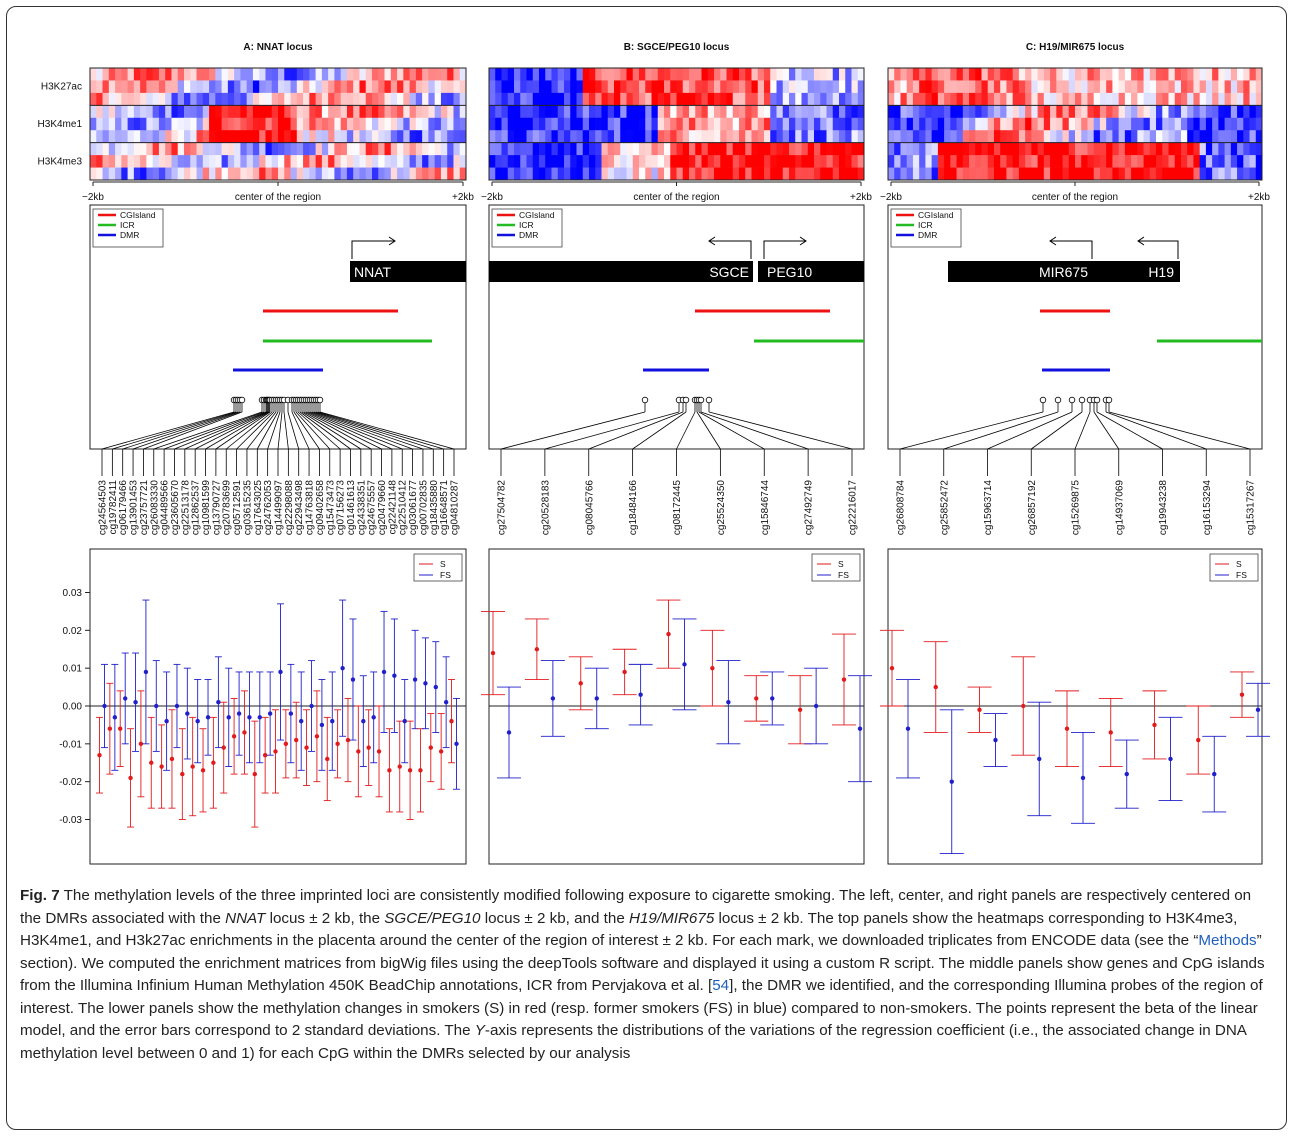  I want to click on axis-left-label: −2kb, so click(492, 197).